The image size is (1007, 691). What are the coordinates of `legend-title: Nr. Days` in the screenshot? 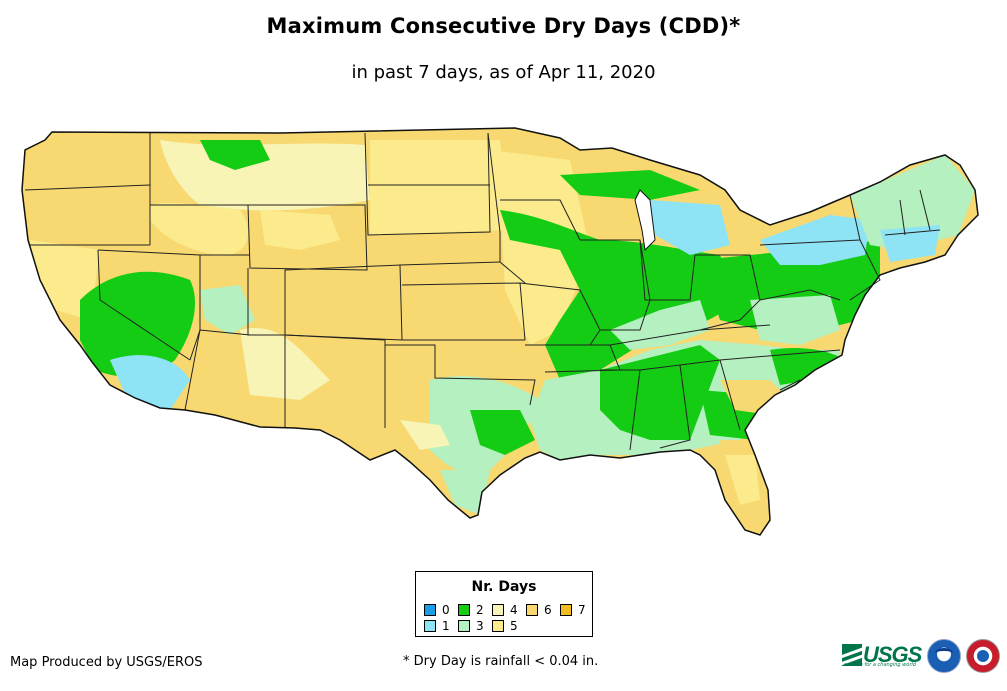 It's located at (504, 587).